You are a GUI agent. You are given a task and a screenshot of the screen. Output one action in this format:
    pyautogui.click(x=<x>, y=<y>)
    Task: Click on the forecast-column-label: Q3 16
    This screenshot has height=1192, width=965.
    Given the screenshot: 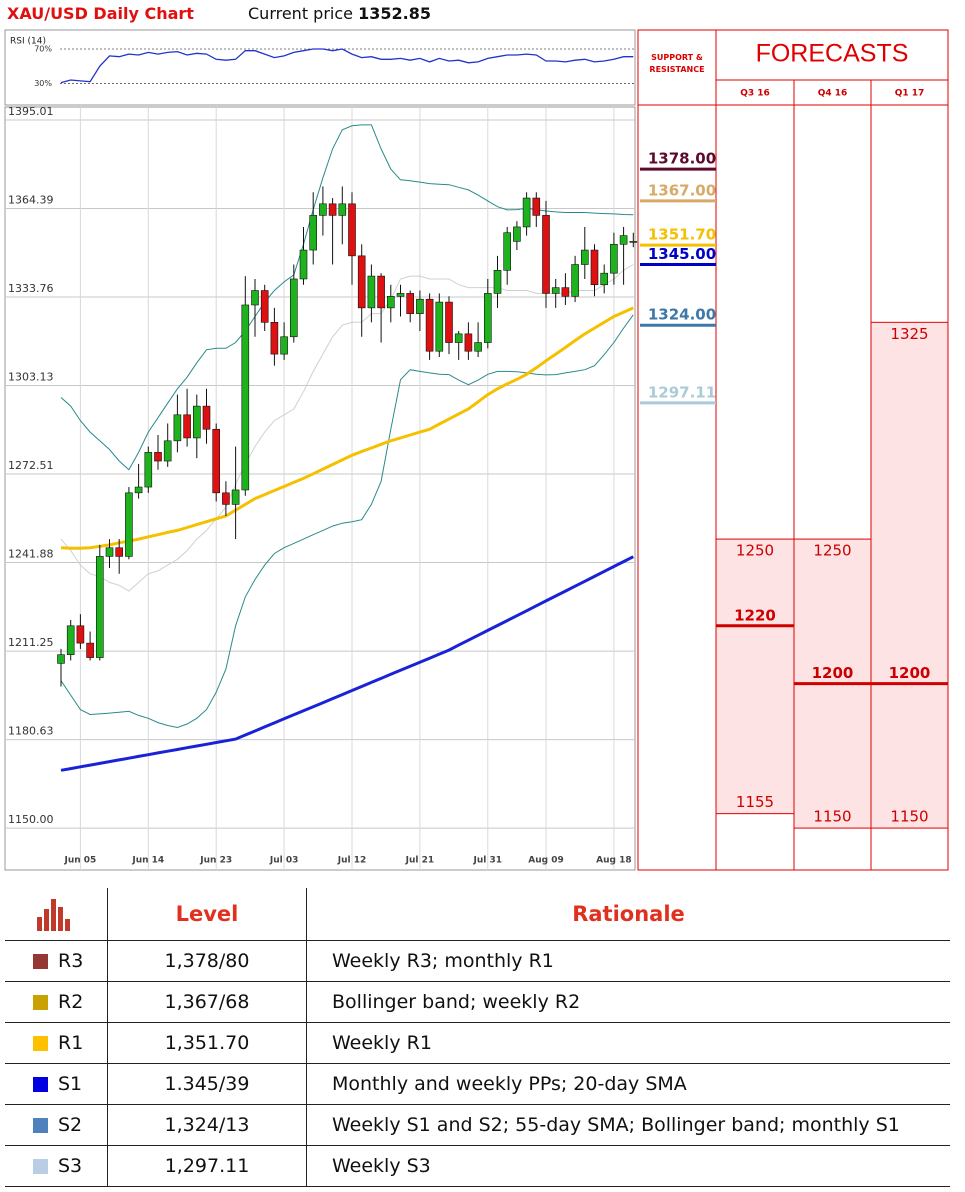 What is the action you would take?
    pyautogui.click(x=755, y=94)
    